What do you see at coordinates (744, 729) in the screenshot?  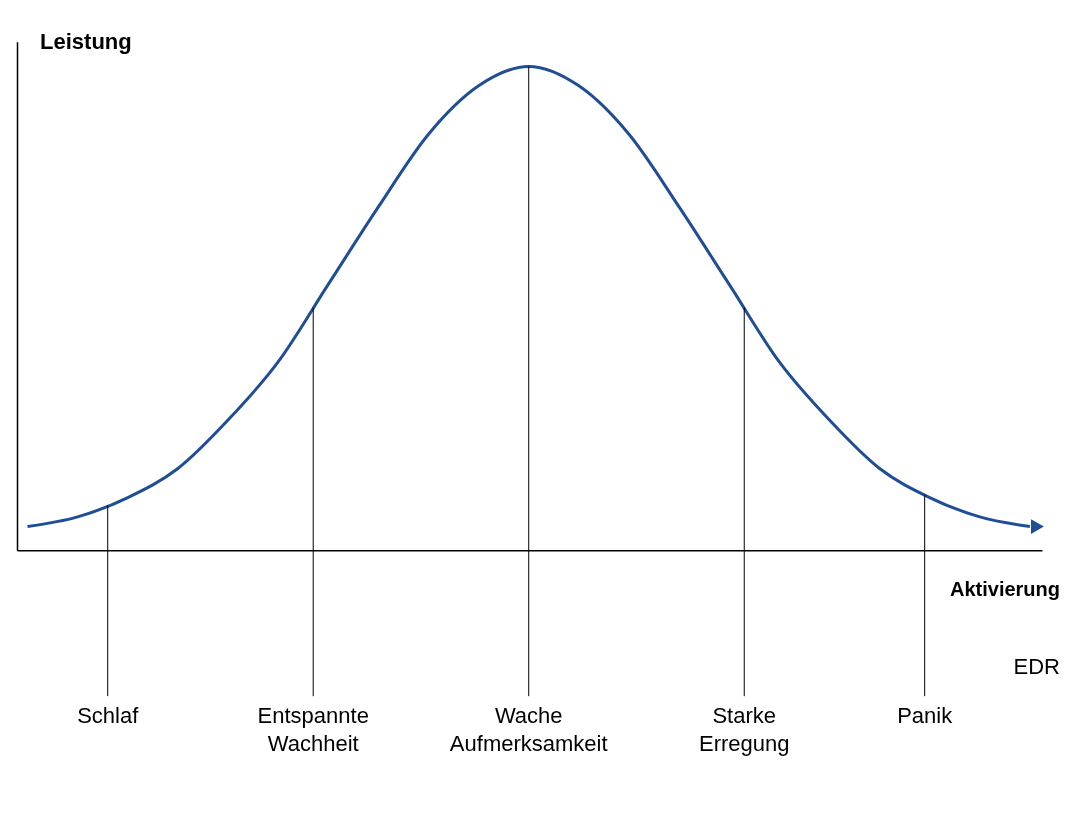 I see `text: Starke Erregung` at bounding box center [744, 729].